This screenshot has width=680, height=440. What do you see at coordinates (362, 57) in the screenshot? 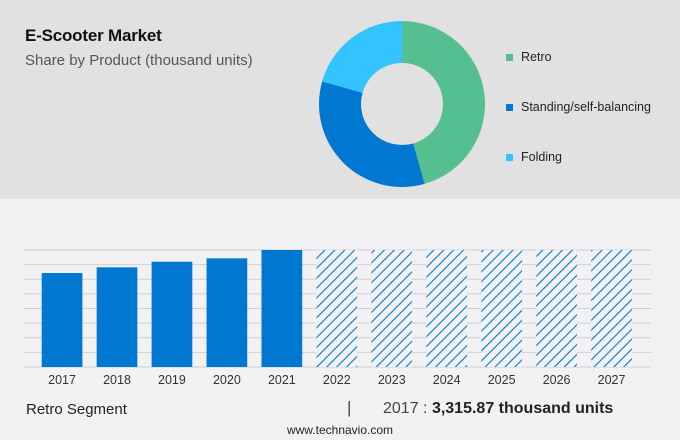
I see `donut-slice-folding` at bounding box center [362, 57].